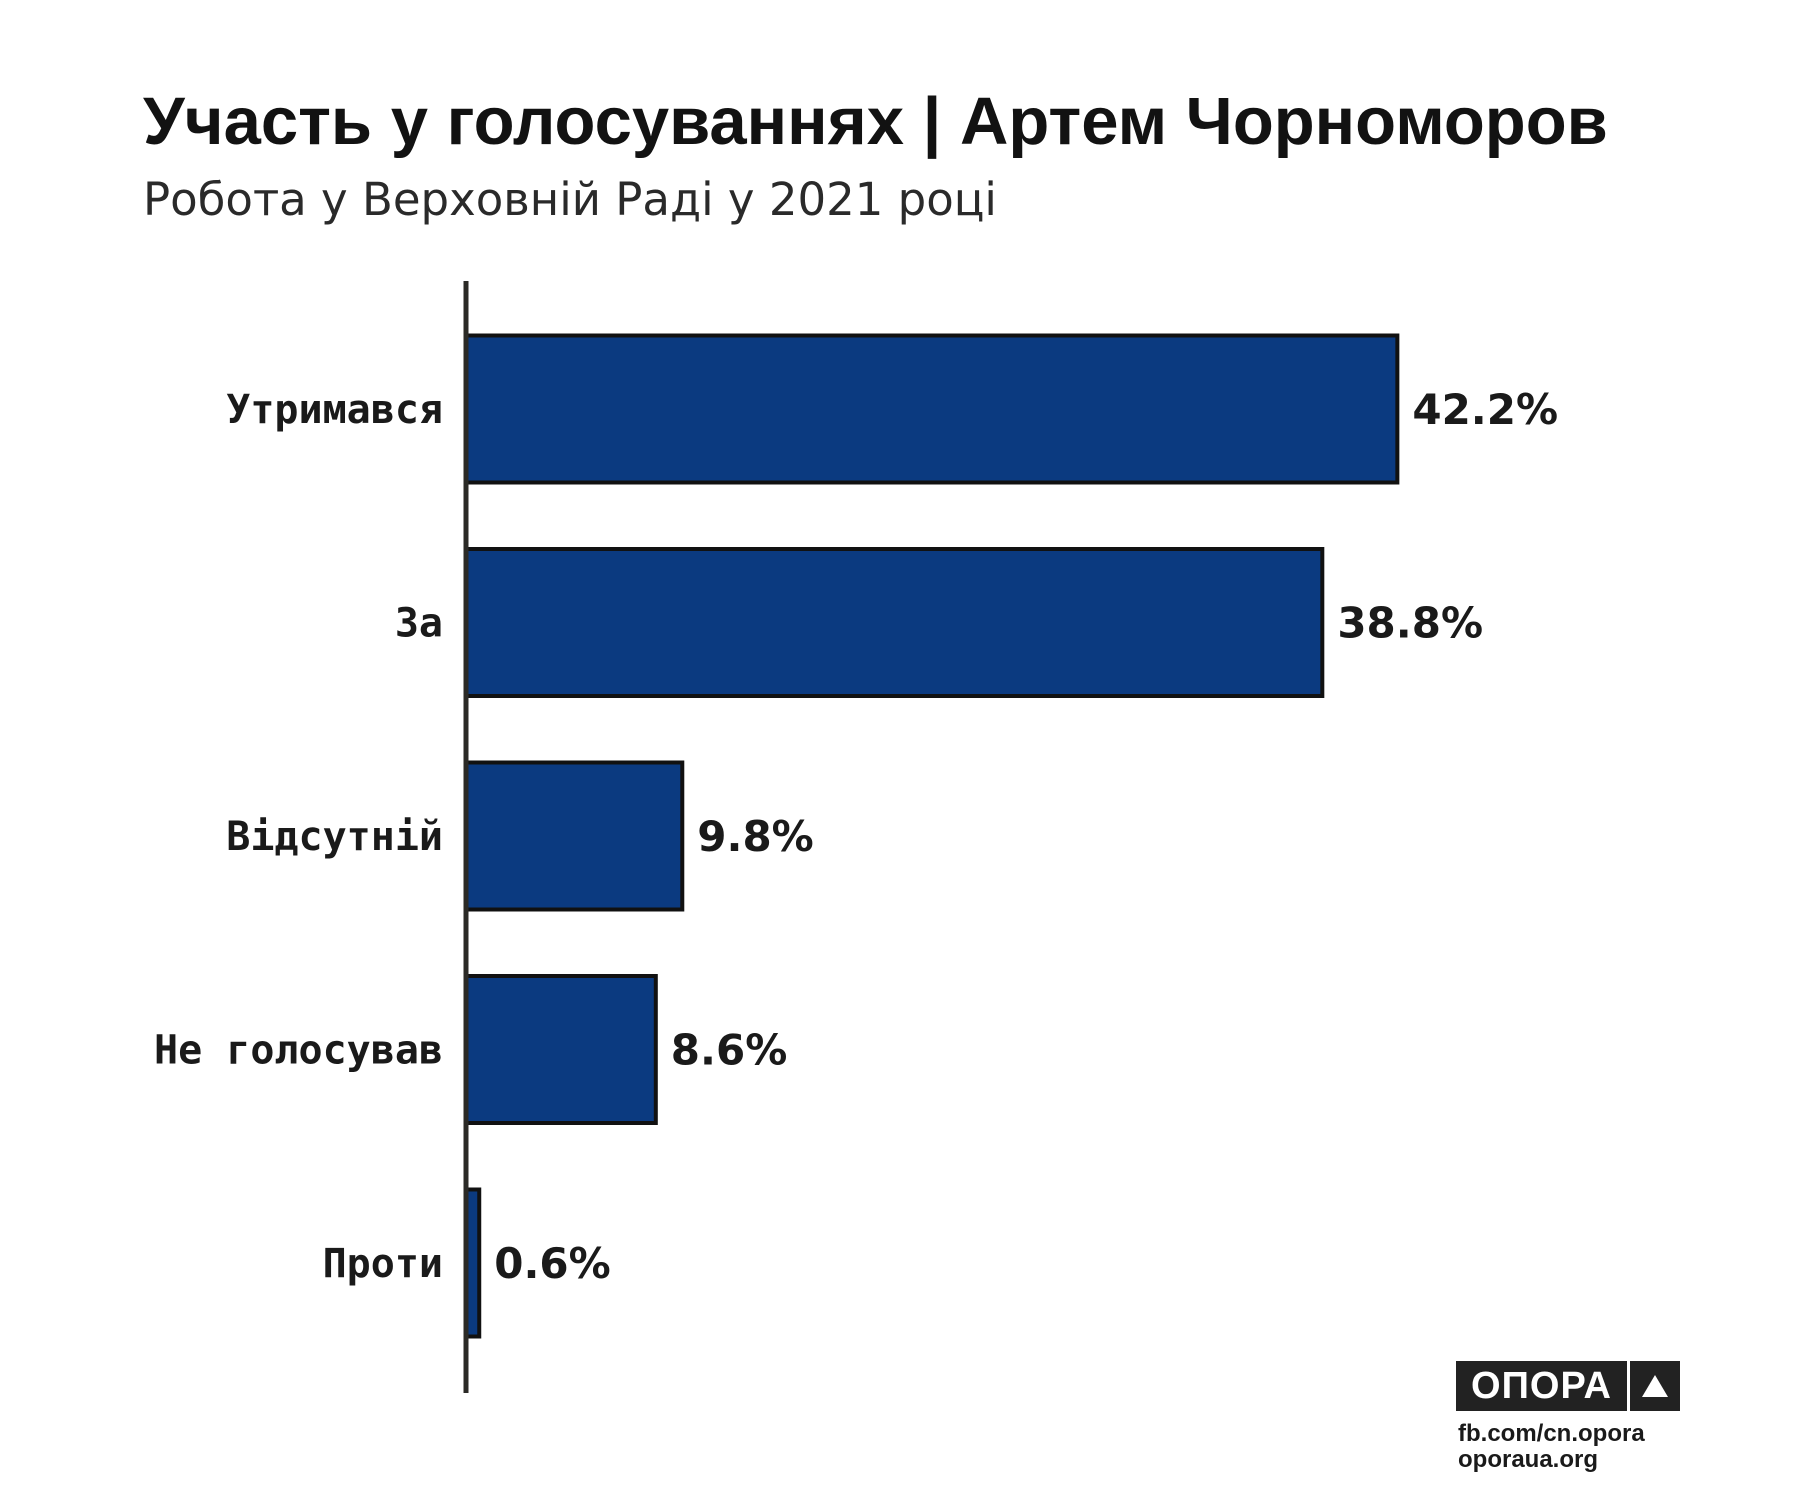  I want to click on value-label: 38.8%, so click(1410, 623).